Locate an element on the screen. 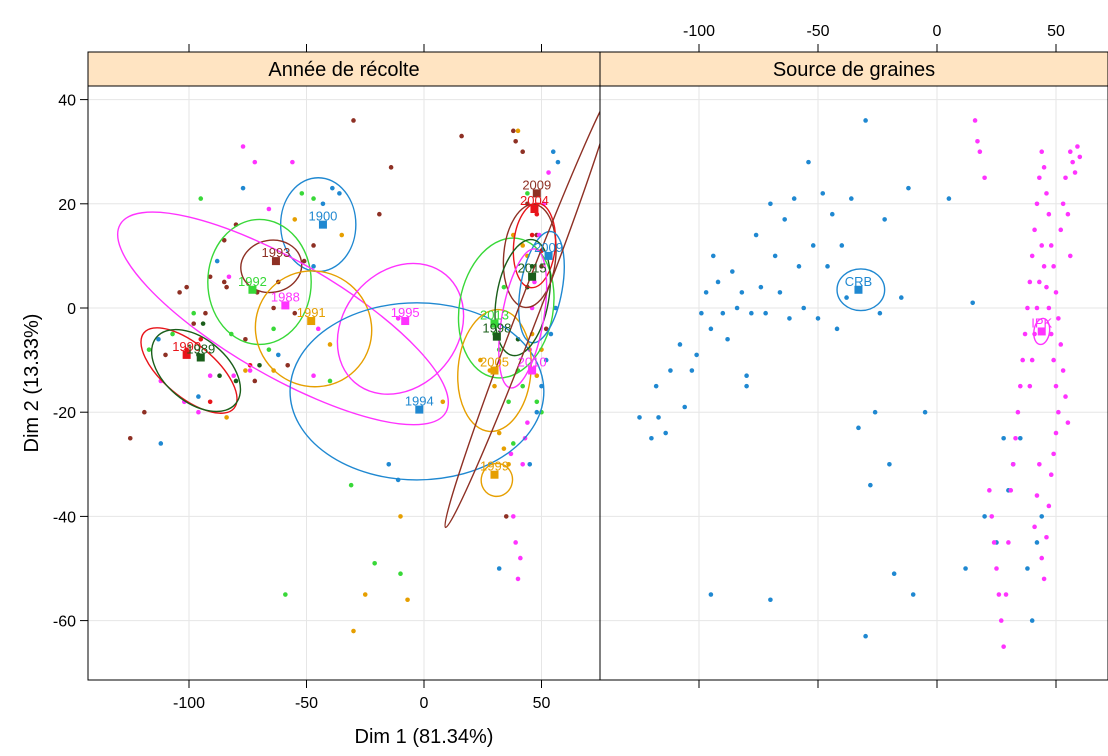  y-tick-label: 20 is located at coordinates (67, 205).